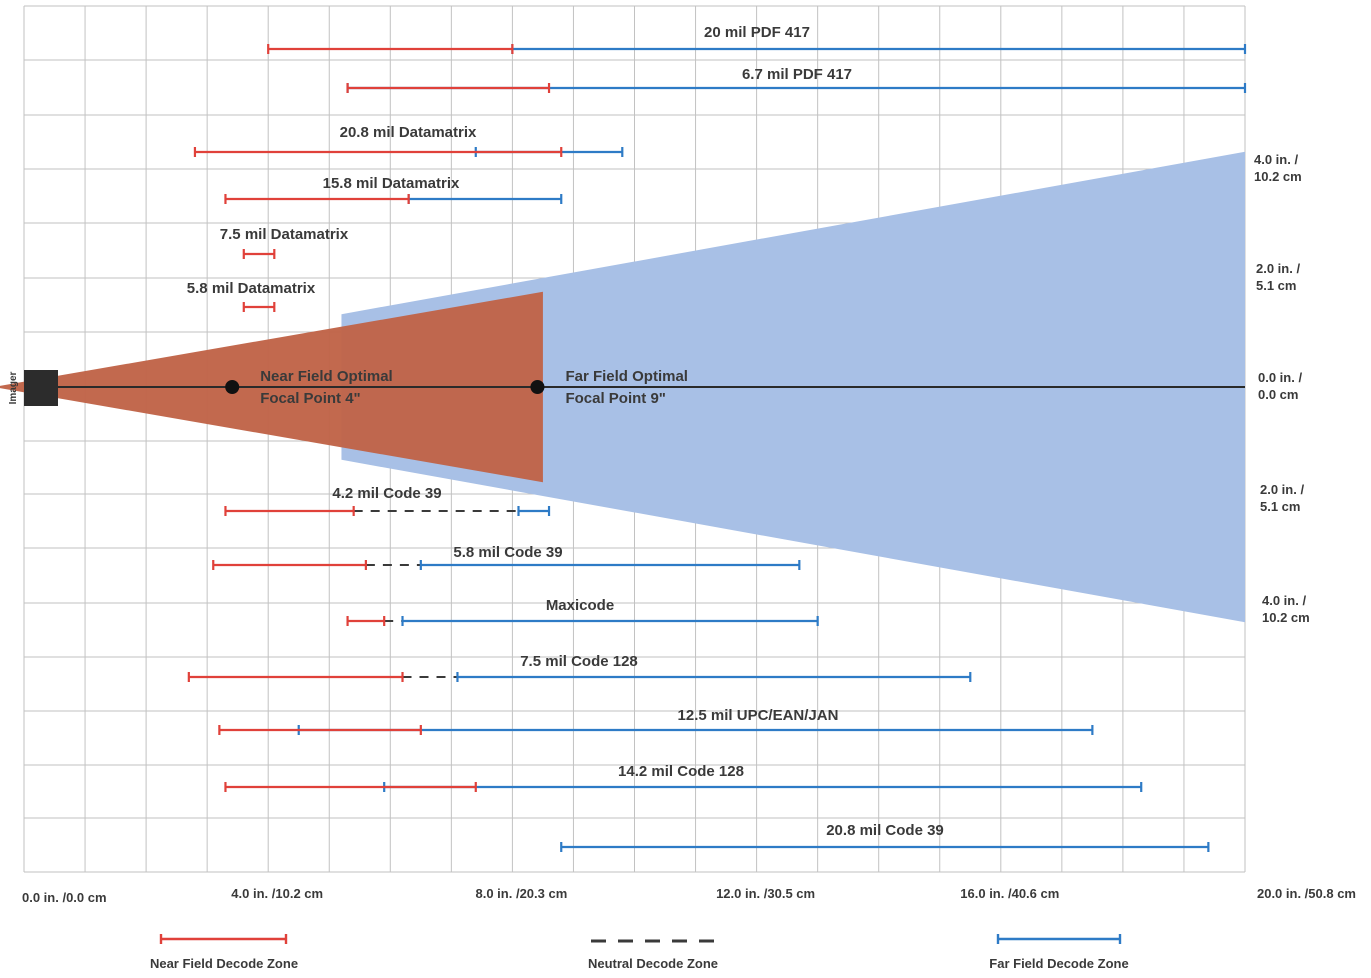 The width and height of the screenshot is (1371, 978). Describe the element at coordinates (653, 963) in the screenshot. I see `legend-label: Neutral Decode Zone` at that location.